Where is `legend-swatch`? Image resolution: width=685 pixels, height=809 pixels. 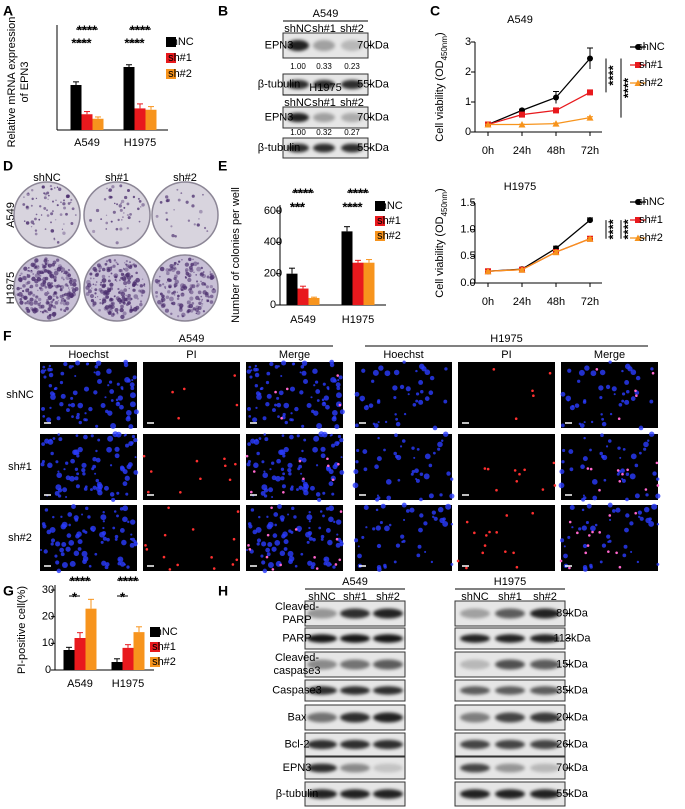
legend-swatch is located at coordinates (171, 74).